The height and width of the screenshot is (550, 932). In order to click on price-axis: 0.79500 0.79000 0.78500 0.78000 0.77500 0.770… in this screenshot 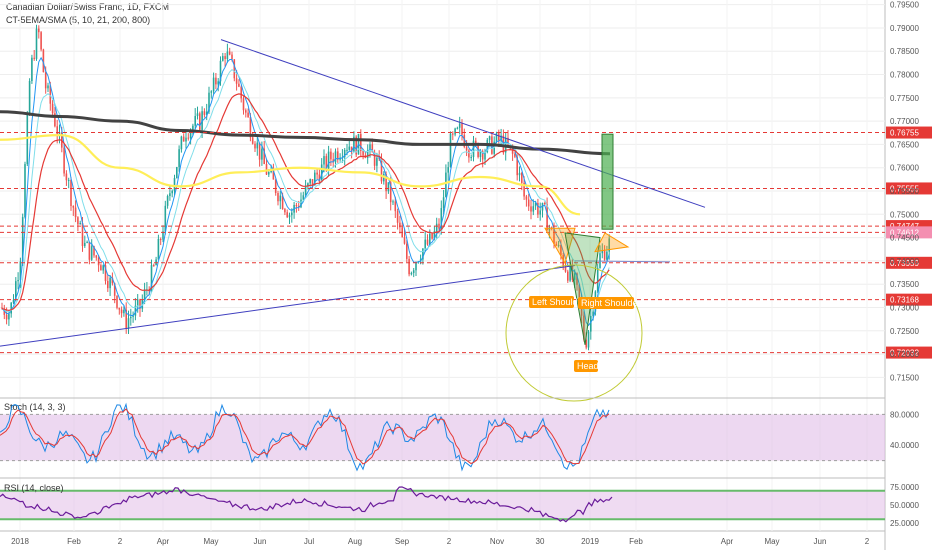, I will do `click(904, 264)`.